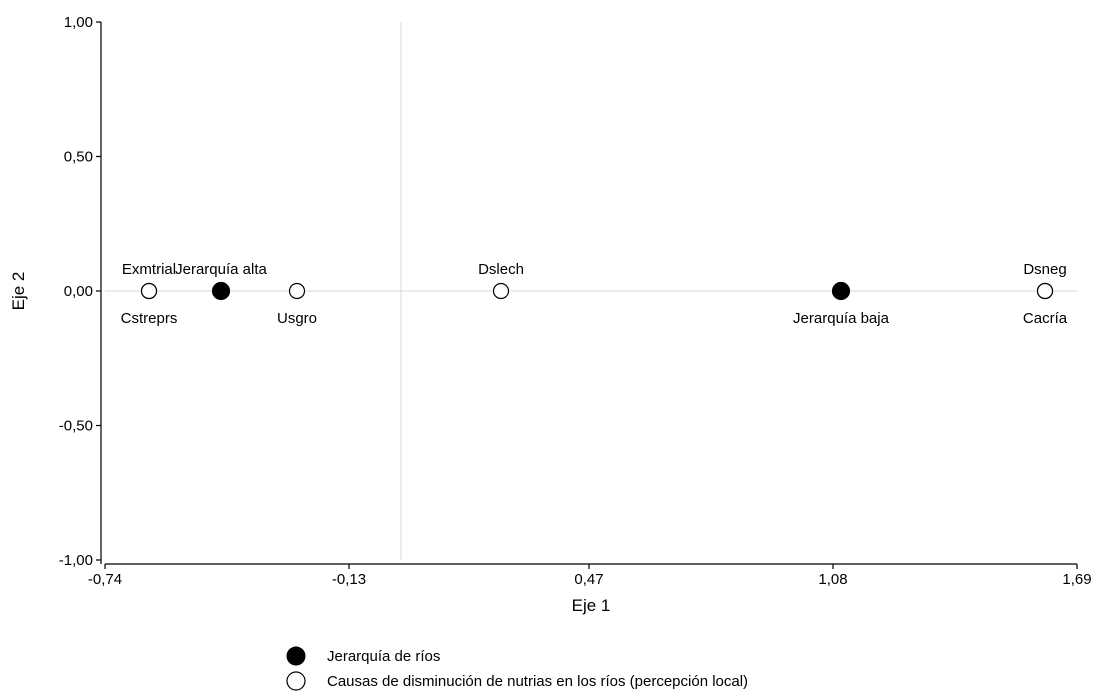 The height and width of the screenshot is (696, 1098). What do you see at coordinates (1044, 269) in the screenshot?
I see `point-label: Dsneg` at bounding box center [1044, 269].